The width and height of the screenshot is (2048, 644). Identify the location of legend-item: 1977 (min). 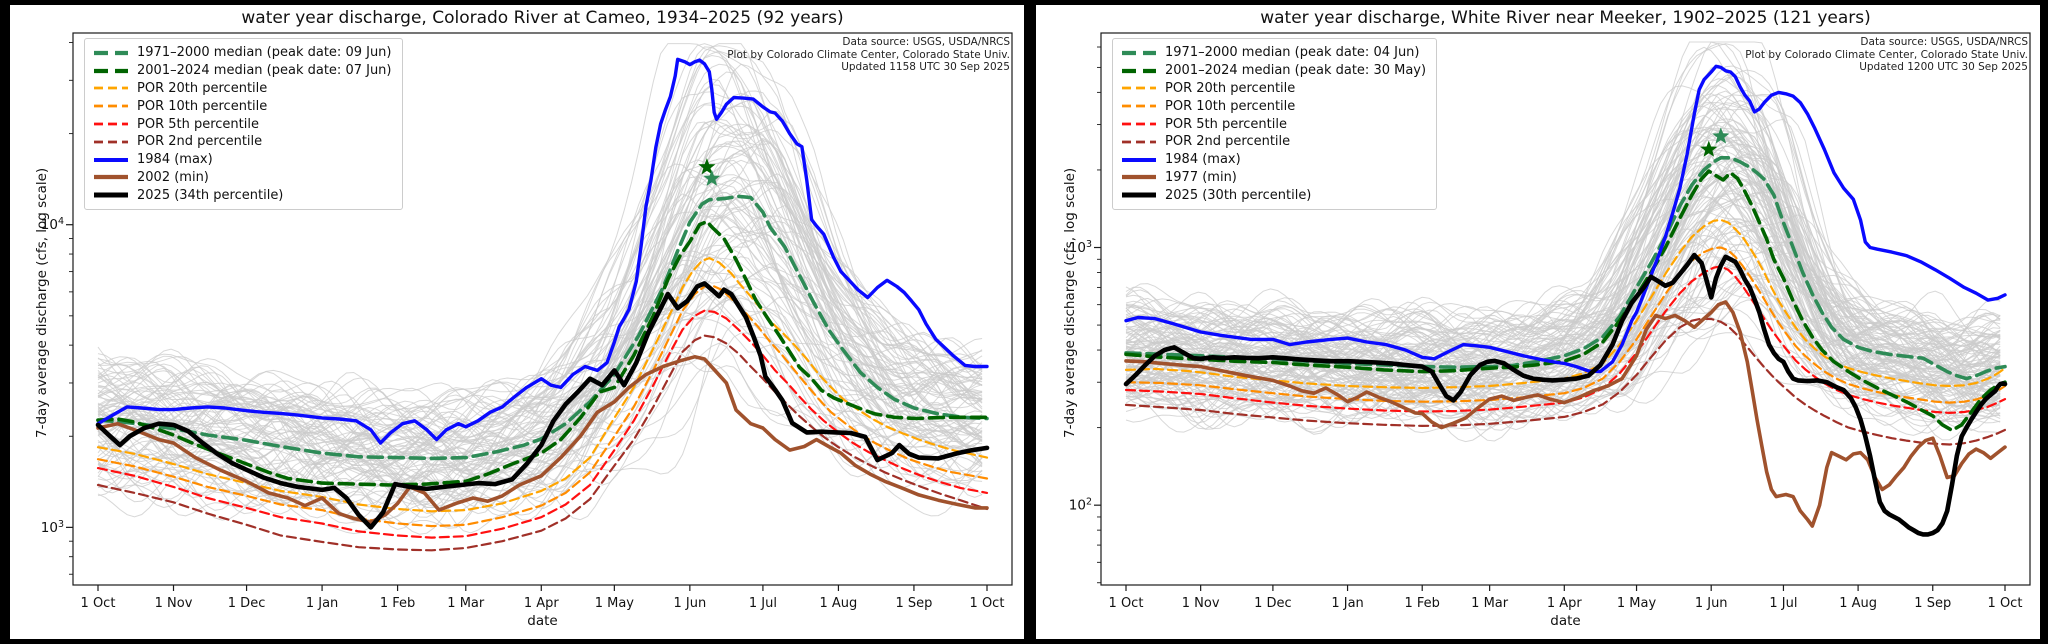
(1273, 178).